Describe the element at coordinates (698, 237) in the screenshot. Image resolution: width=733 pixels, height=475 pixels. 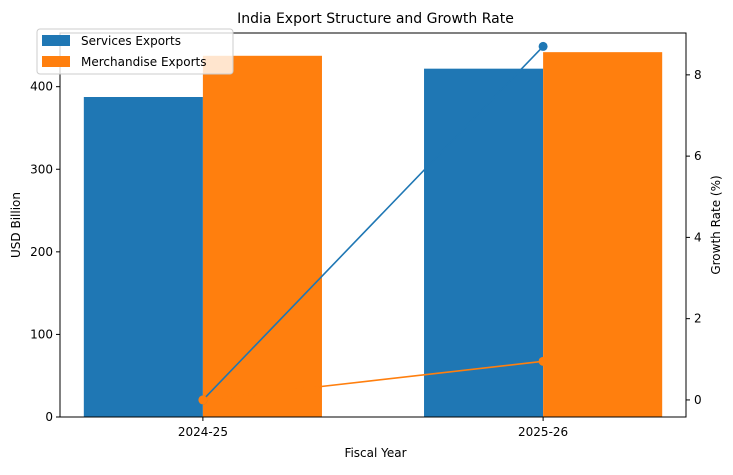
I see `y2-tick-label: 4` at that location.